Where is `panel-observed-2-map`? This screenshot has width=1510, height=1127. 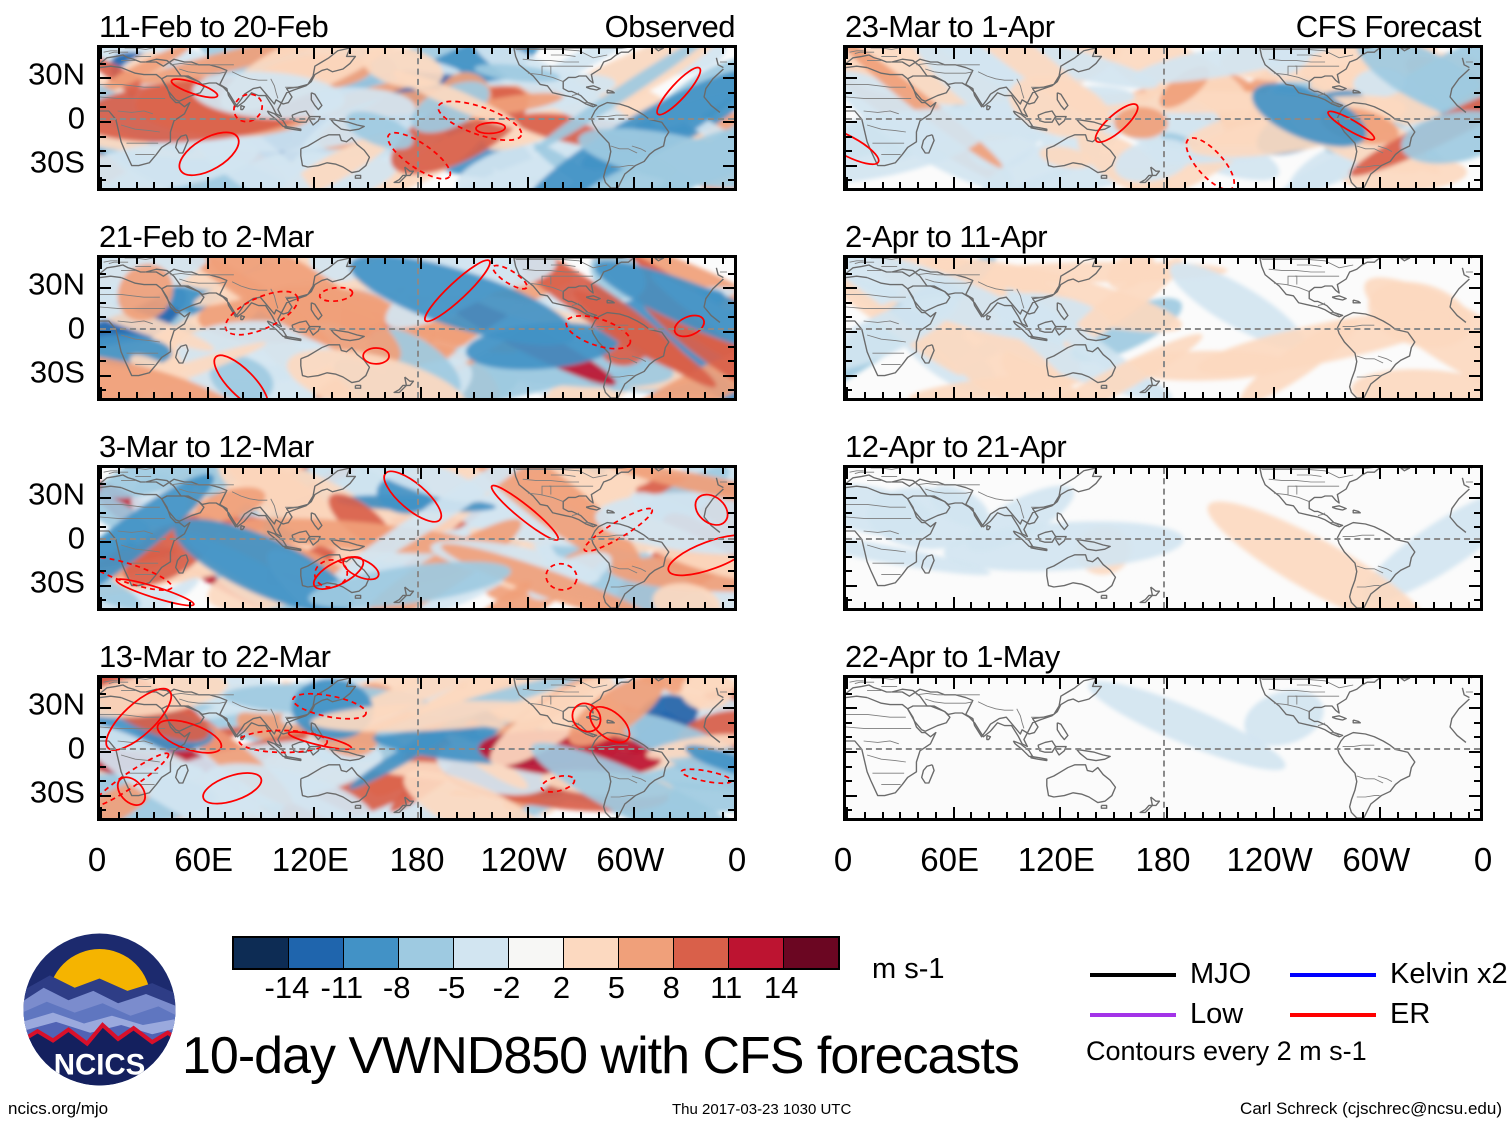 panel-observed-2-map is located at coordinates (417, 328).